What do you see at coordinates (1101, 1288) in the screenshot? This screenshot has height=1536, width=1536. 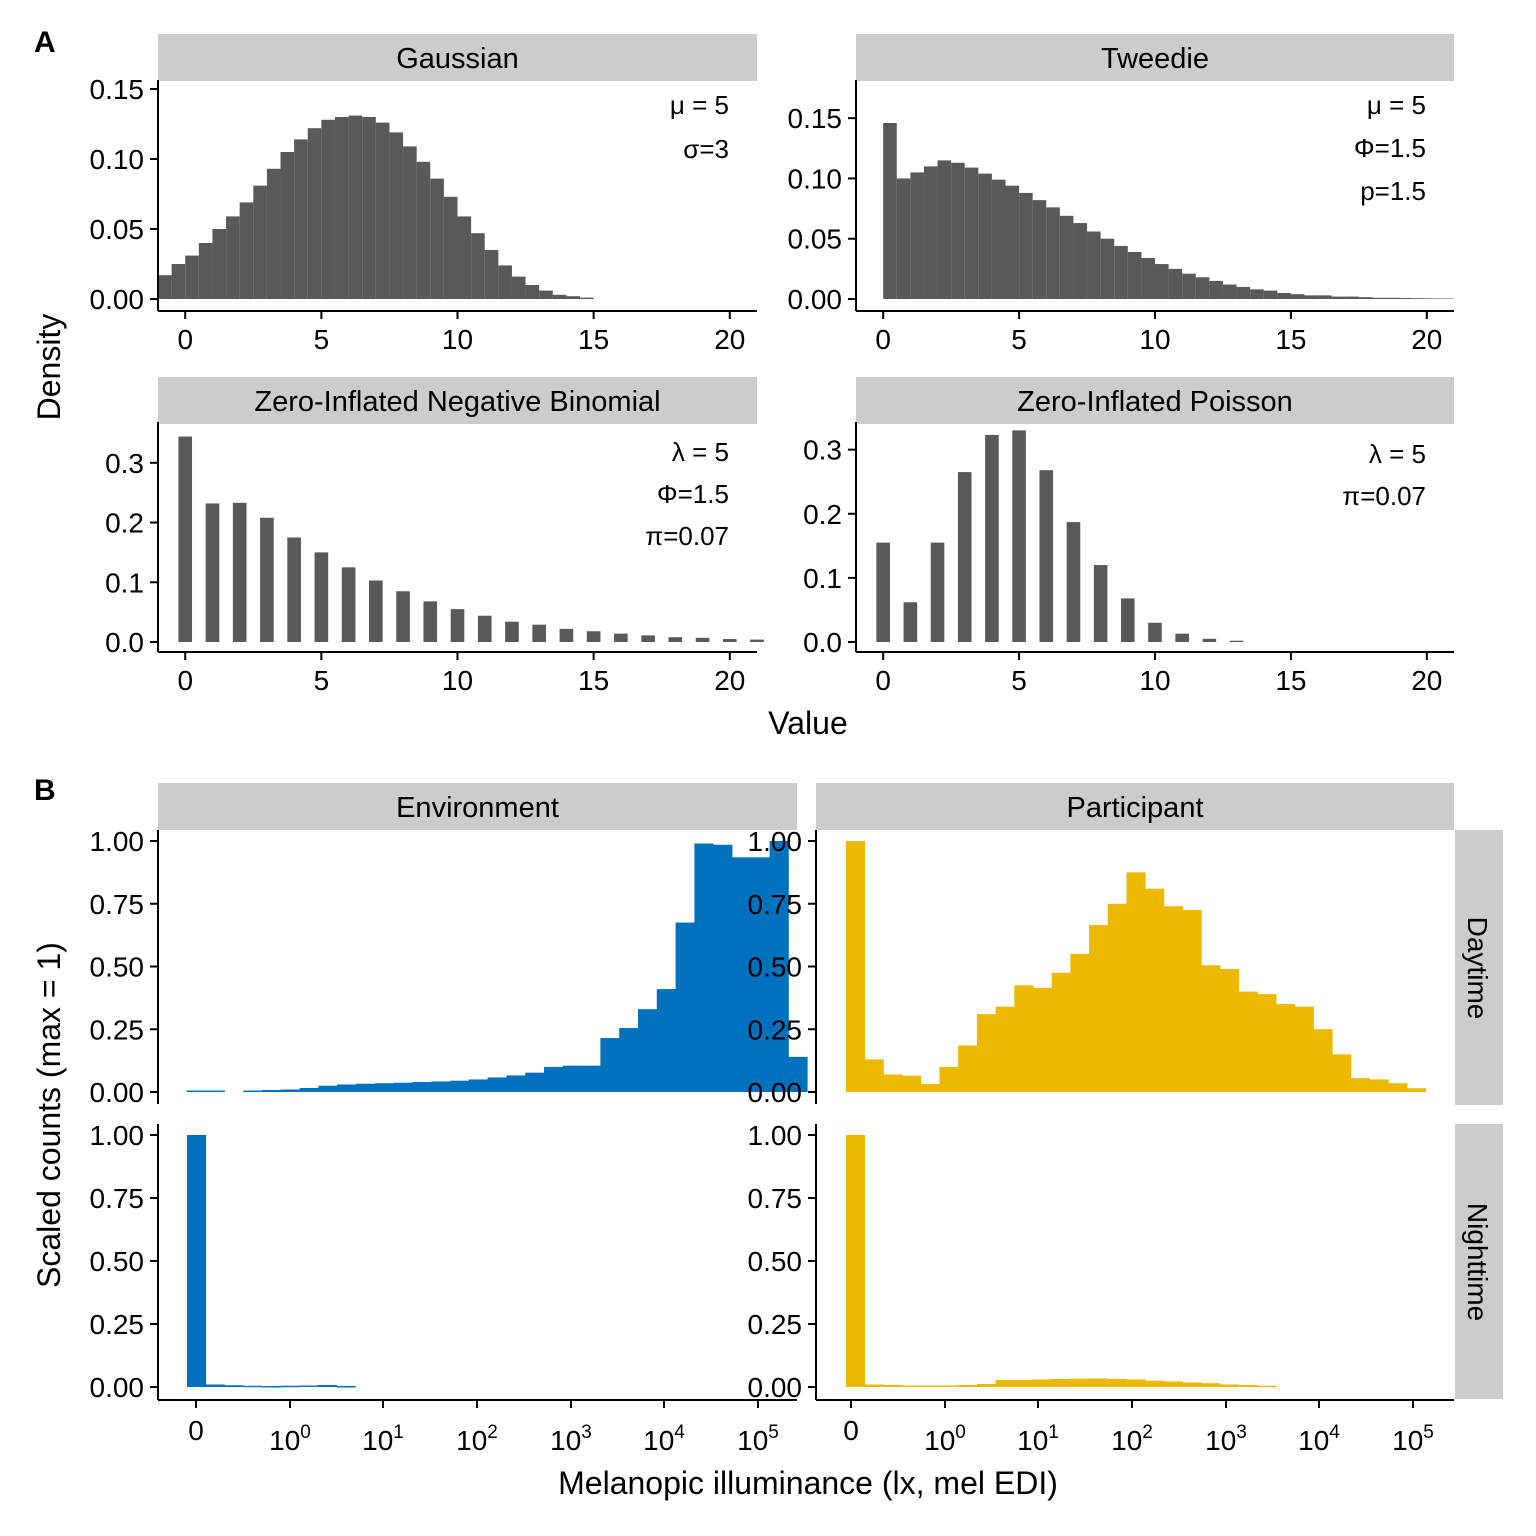 I see `facet-participant-nighttime: 0.00 0.25 0.50 0.75 1.00 0 100 10¹ 10² 10³ 10⁴ 10⁵` at bounding box center [1101, 1288].